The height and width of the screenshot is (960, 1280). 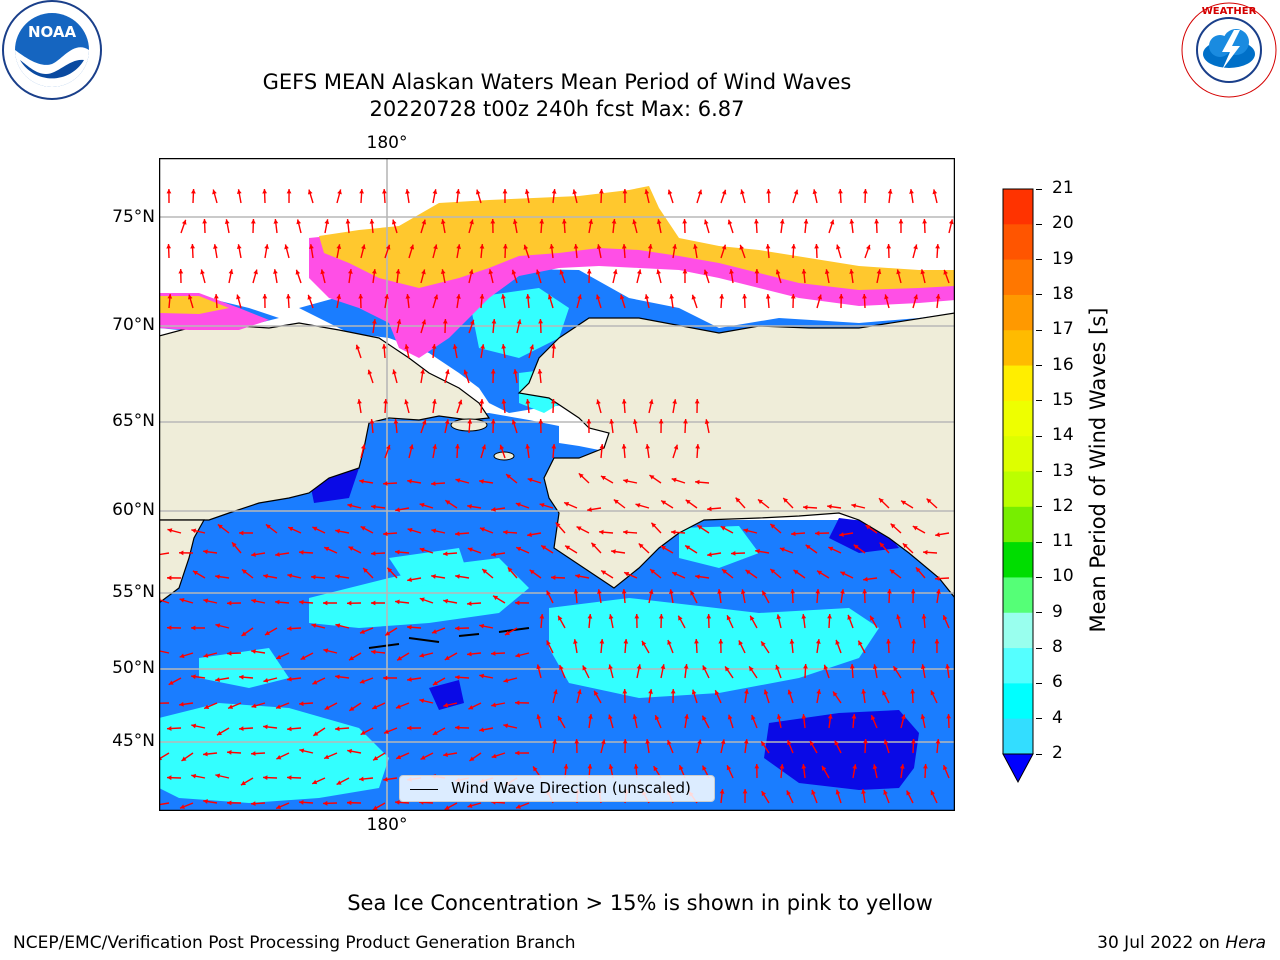 I want to click on colorbar-tick-label: 9, so click(x=1057, y=611).